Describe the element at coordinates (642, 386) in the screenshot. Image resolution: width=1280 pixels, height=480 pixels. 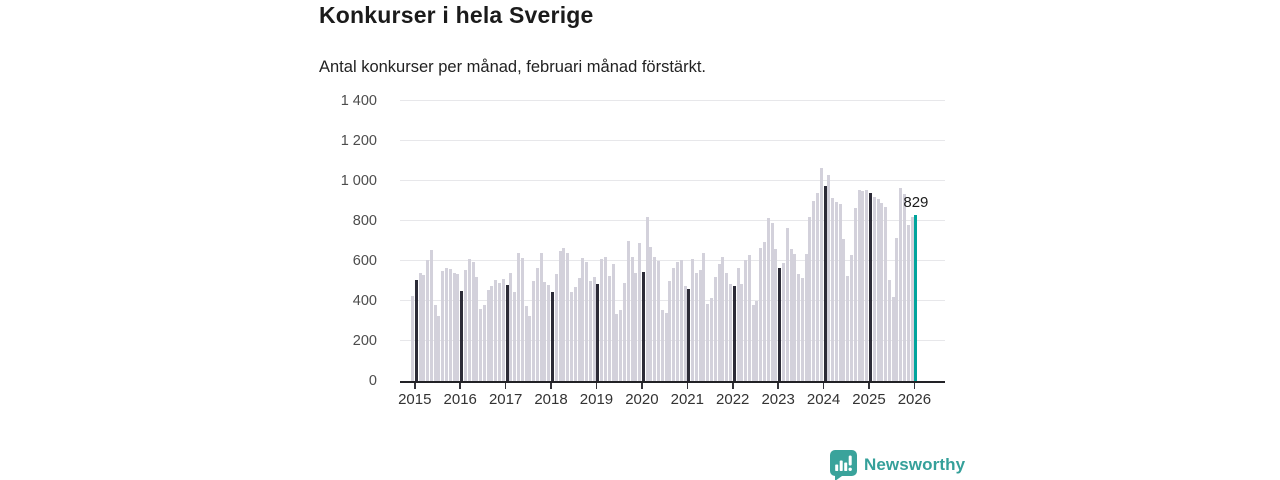
I see `x-tick-2020` at that location.